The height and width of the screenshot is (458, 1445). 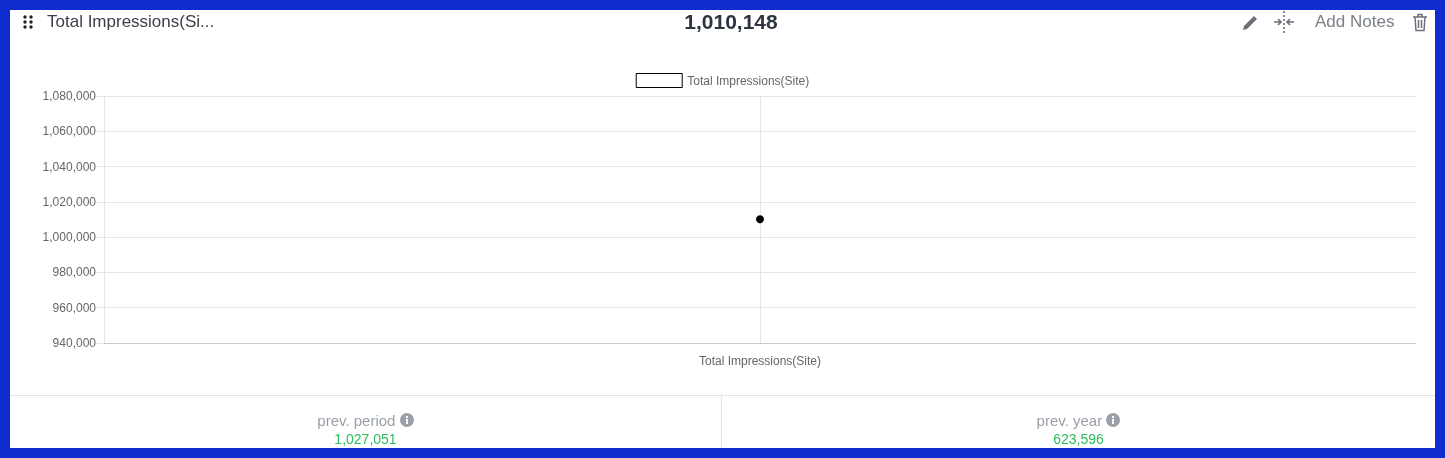 What do you see at coordinates (74, 307) in the screenshot?
I see `y-tick-label: 960,000` at bounding box center [74, 307].